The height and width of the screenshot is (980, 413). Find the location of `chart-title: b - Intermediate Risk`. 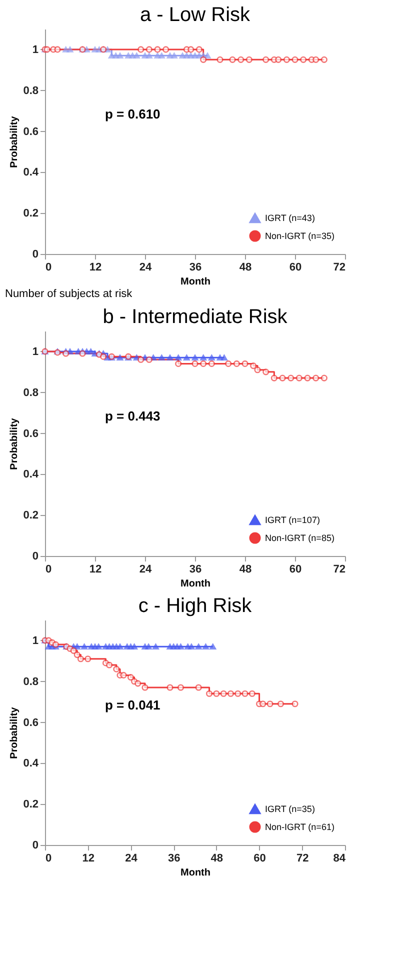

chart-title: b - Intermediate Risk is located at coordinates (195, 317).